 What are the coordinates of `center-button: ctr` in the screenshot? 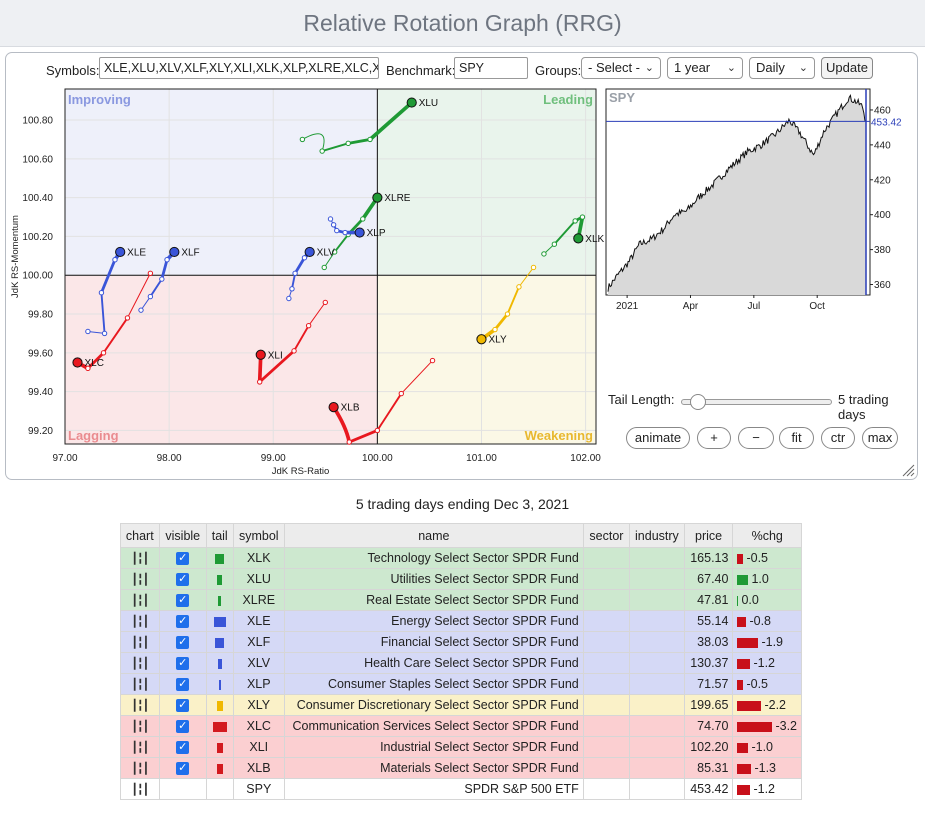 It's located at (838, 438).